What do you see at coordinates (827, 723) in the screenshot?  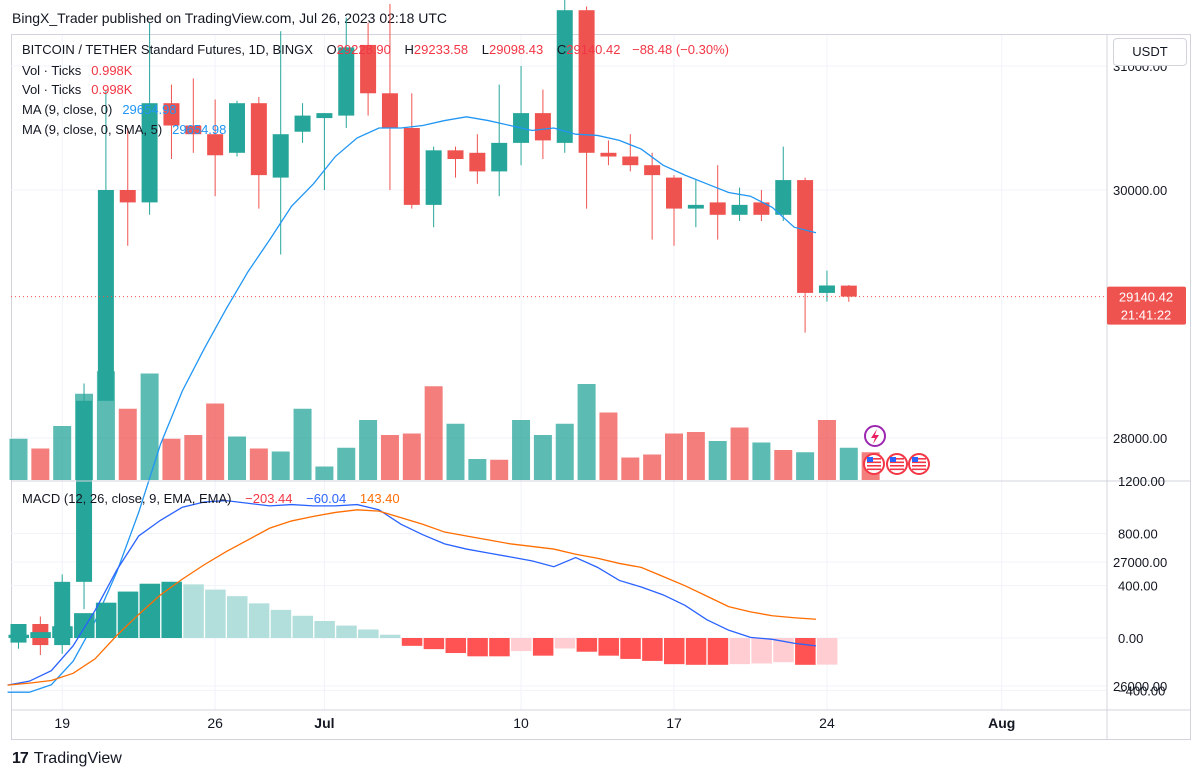 I see `time-tick-label: 24` at bounding box center [827, 723].